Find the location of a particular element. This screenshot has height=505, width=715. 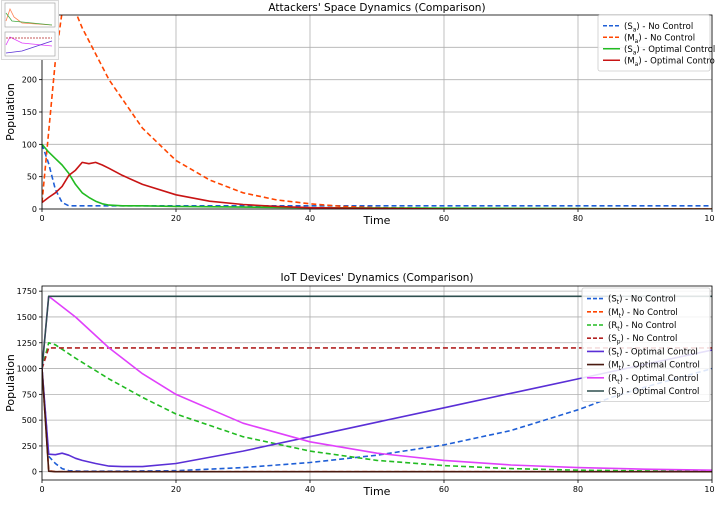

y-tick-label: 50 is located at coordinates (32, 177).